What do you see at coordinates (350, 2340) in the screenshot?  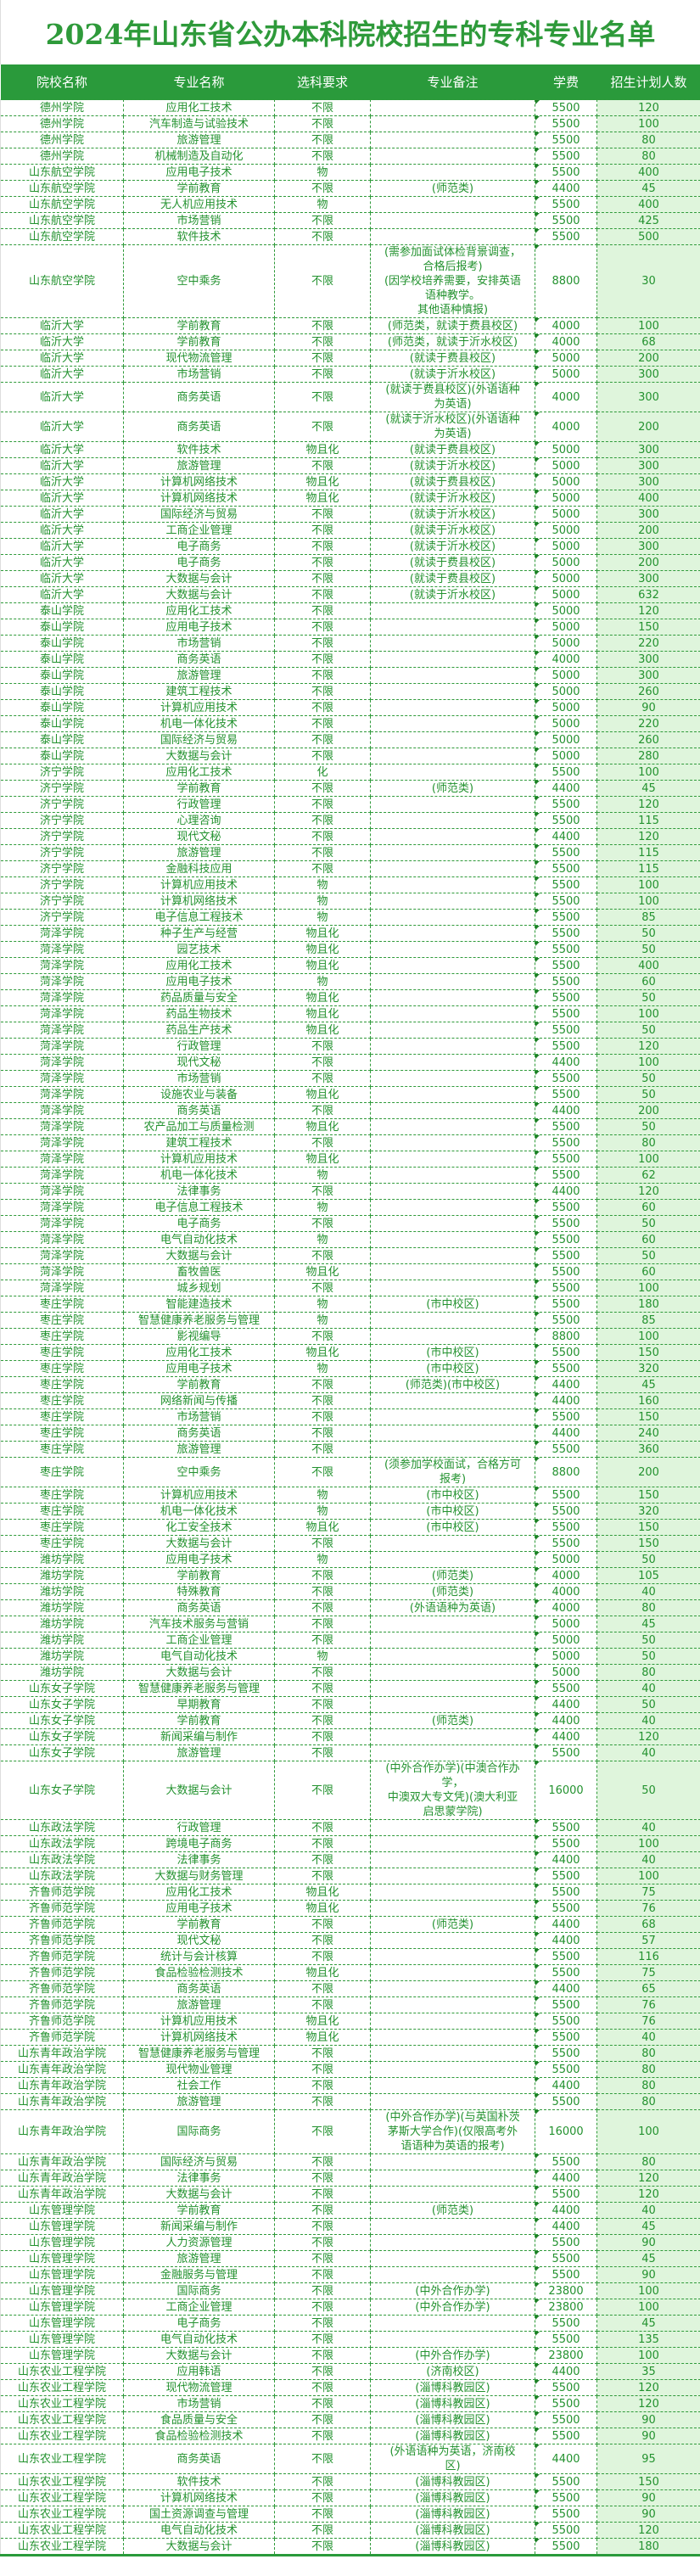 I see `table-row: 山东管理学院 电气自动化技术 不限 5500 135` at bounding box center [350, 2340].